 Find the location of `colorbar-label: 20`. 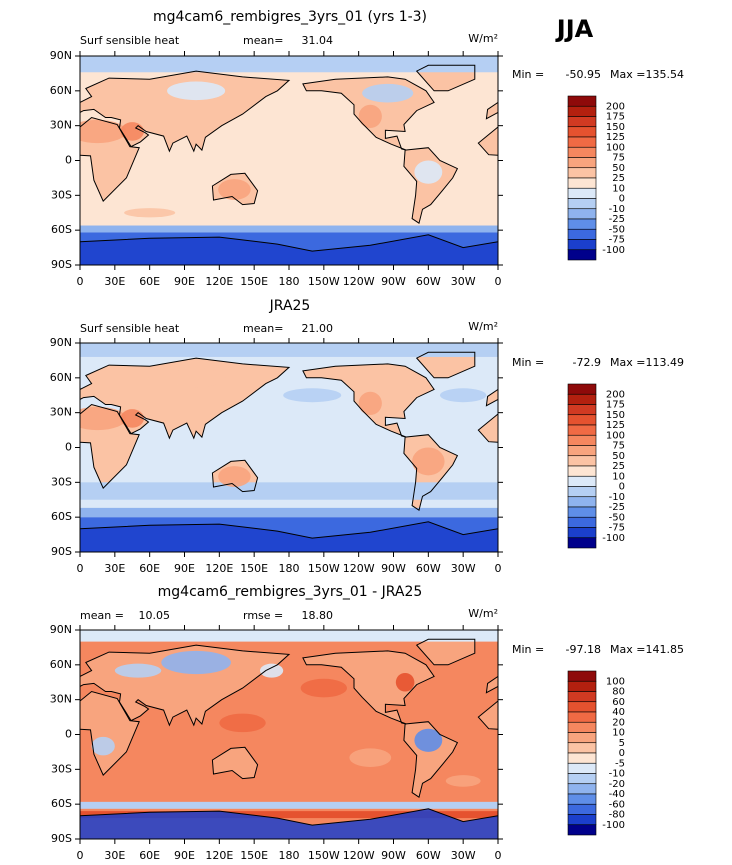

colorbar-label: 20 is located at coordinates (618, 722).